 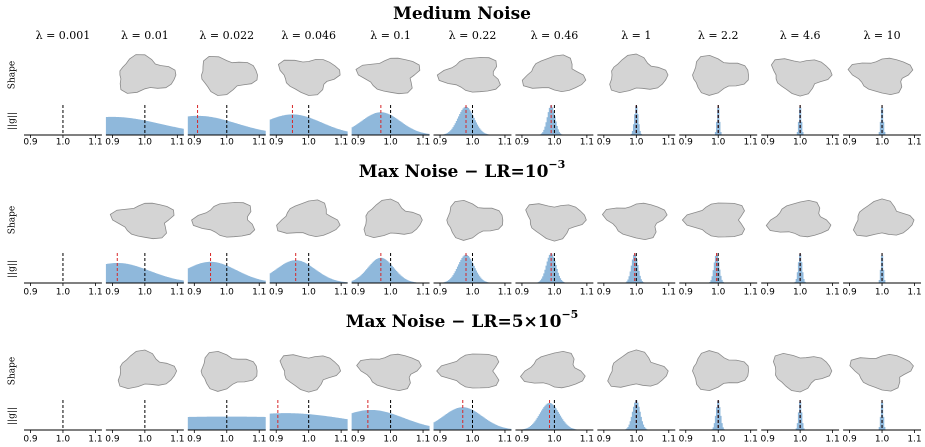 I want to click on title-exponent: −3, so click(x=556, y=164).